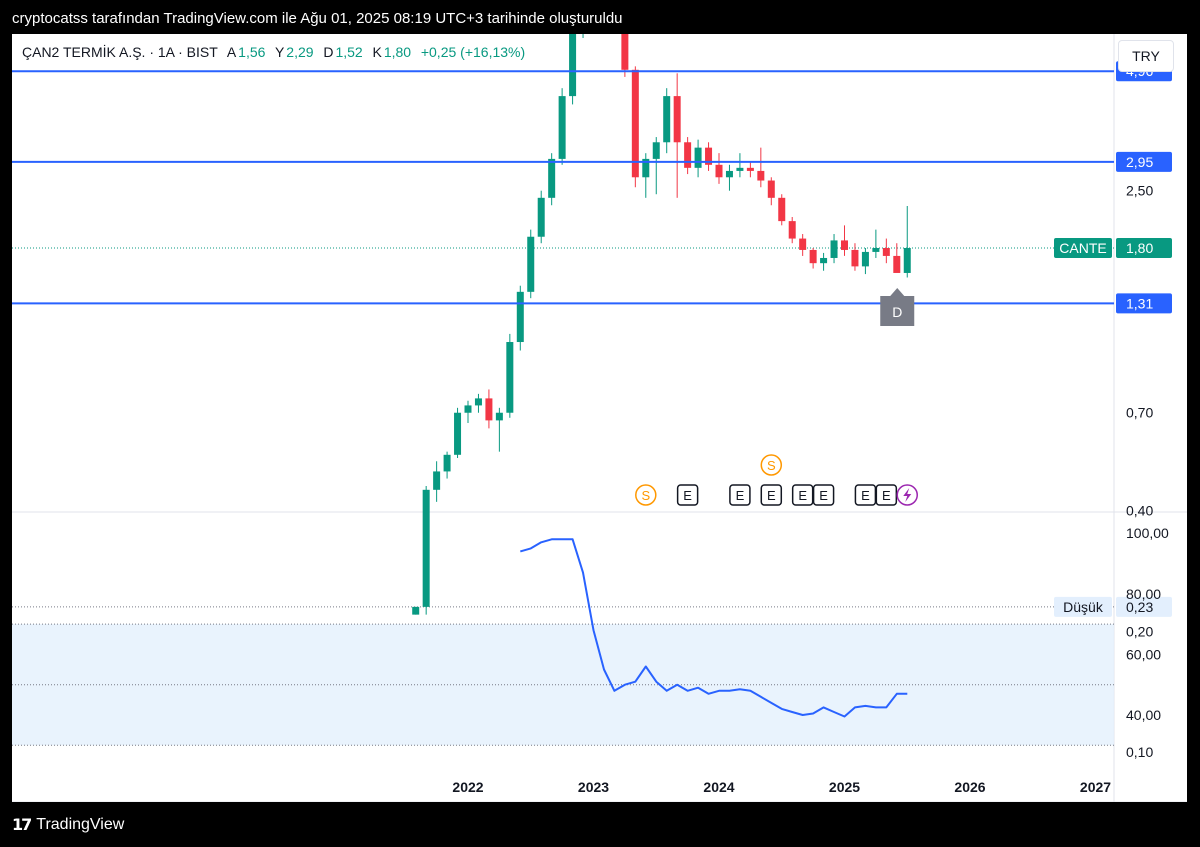  I want to click on high-value: 2,29, so click(300, 52).